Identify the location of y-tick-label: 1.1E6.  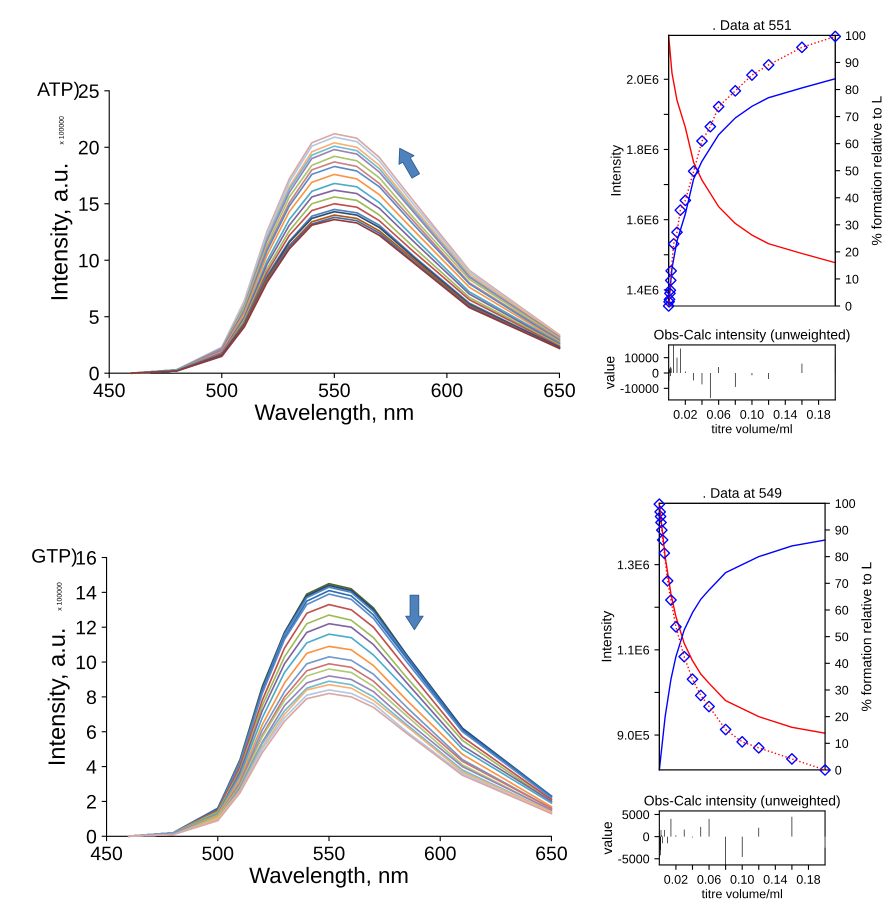
(634, 650).